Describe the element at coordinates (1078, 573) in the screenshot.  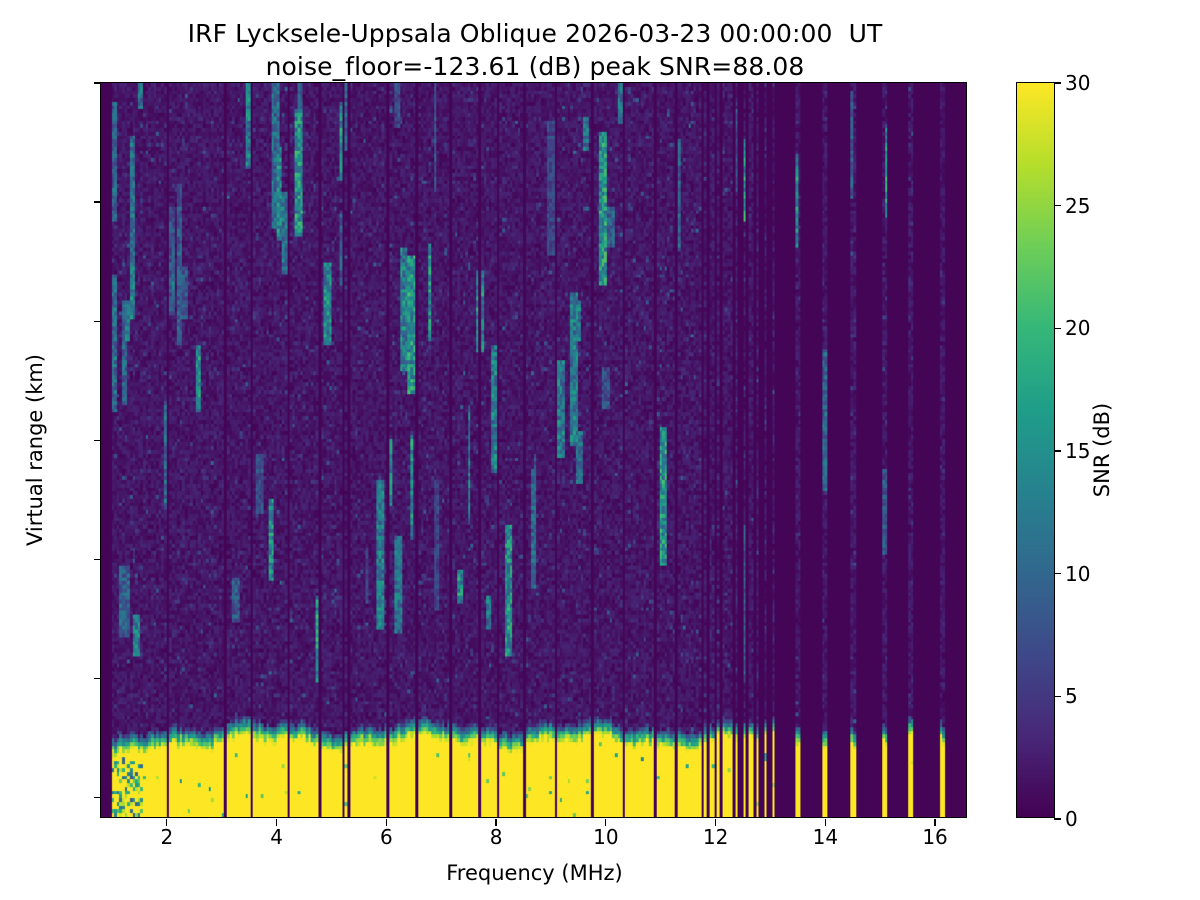
I see `colorbar-tick-label-10: 10` at that location.